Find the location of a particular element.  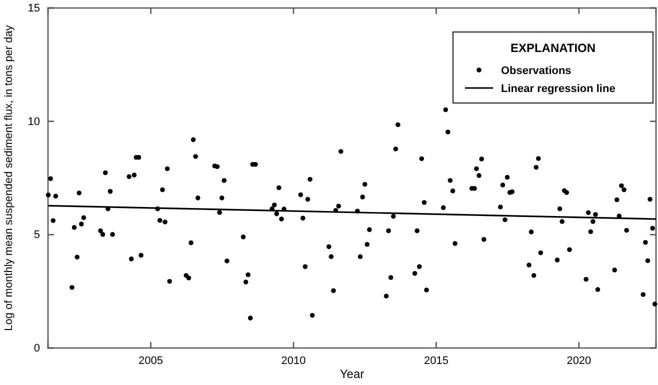

legend-title: EXPLANATION is located at coordinates (553, 48).